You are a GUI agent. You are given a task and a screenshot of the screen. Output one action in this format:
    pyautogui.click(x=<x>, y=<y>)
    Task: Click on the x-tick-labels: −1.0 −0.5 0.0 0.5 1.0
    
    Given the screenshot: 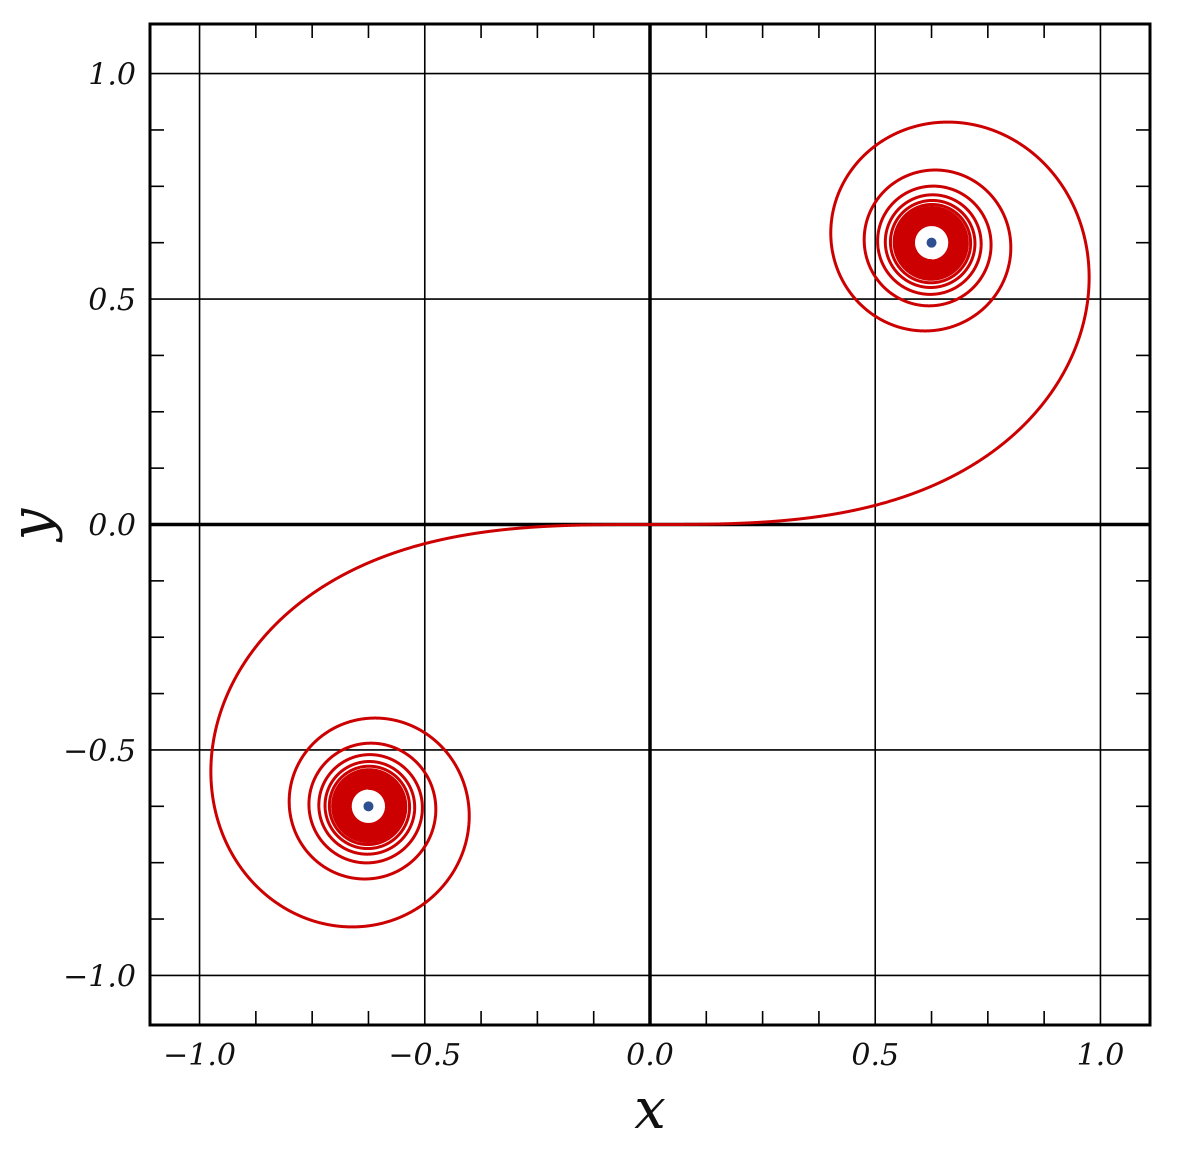 What is the action you would take?
    pyautogui.click(x=643, y=1055)
    